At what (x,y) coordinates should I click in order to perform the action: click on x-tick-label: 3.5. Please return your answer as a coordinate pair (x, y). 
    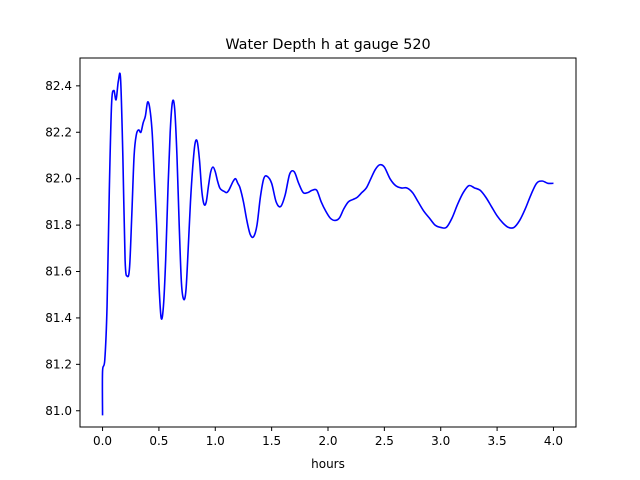
    Looking at the image, I should click on (497, 441).